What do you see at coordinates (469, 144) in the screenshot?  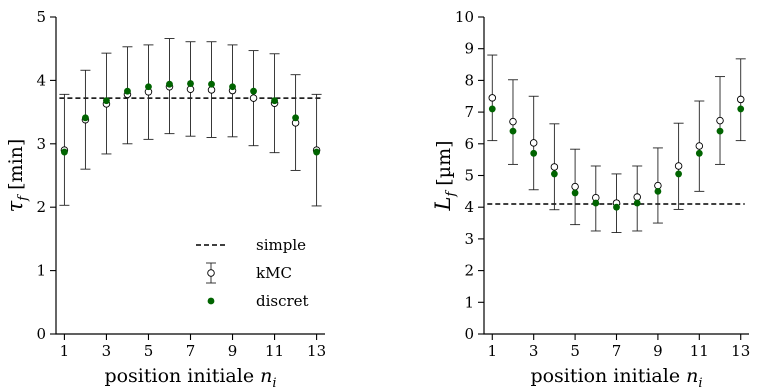 I see `y-tick-label: 6` at bounding box center [469, 144].